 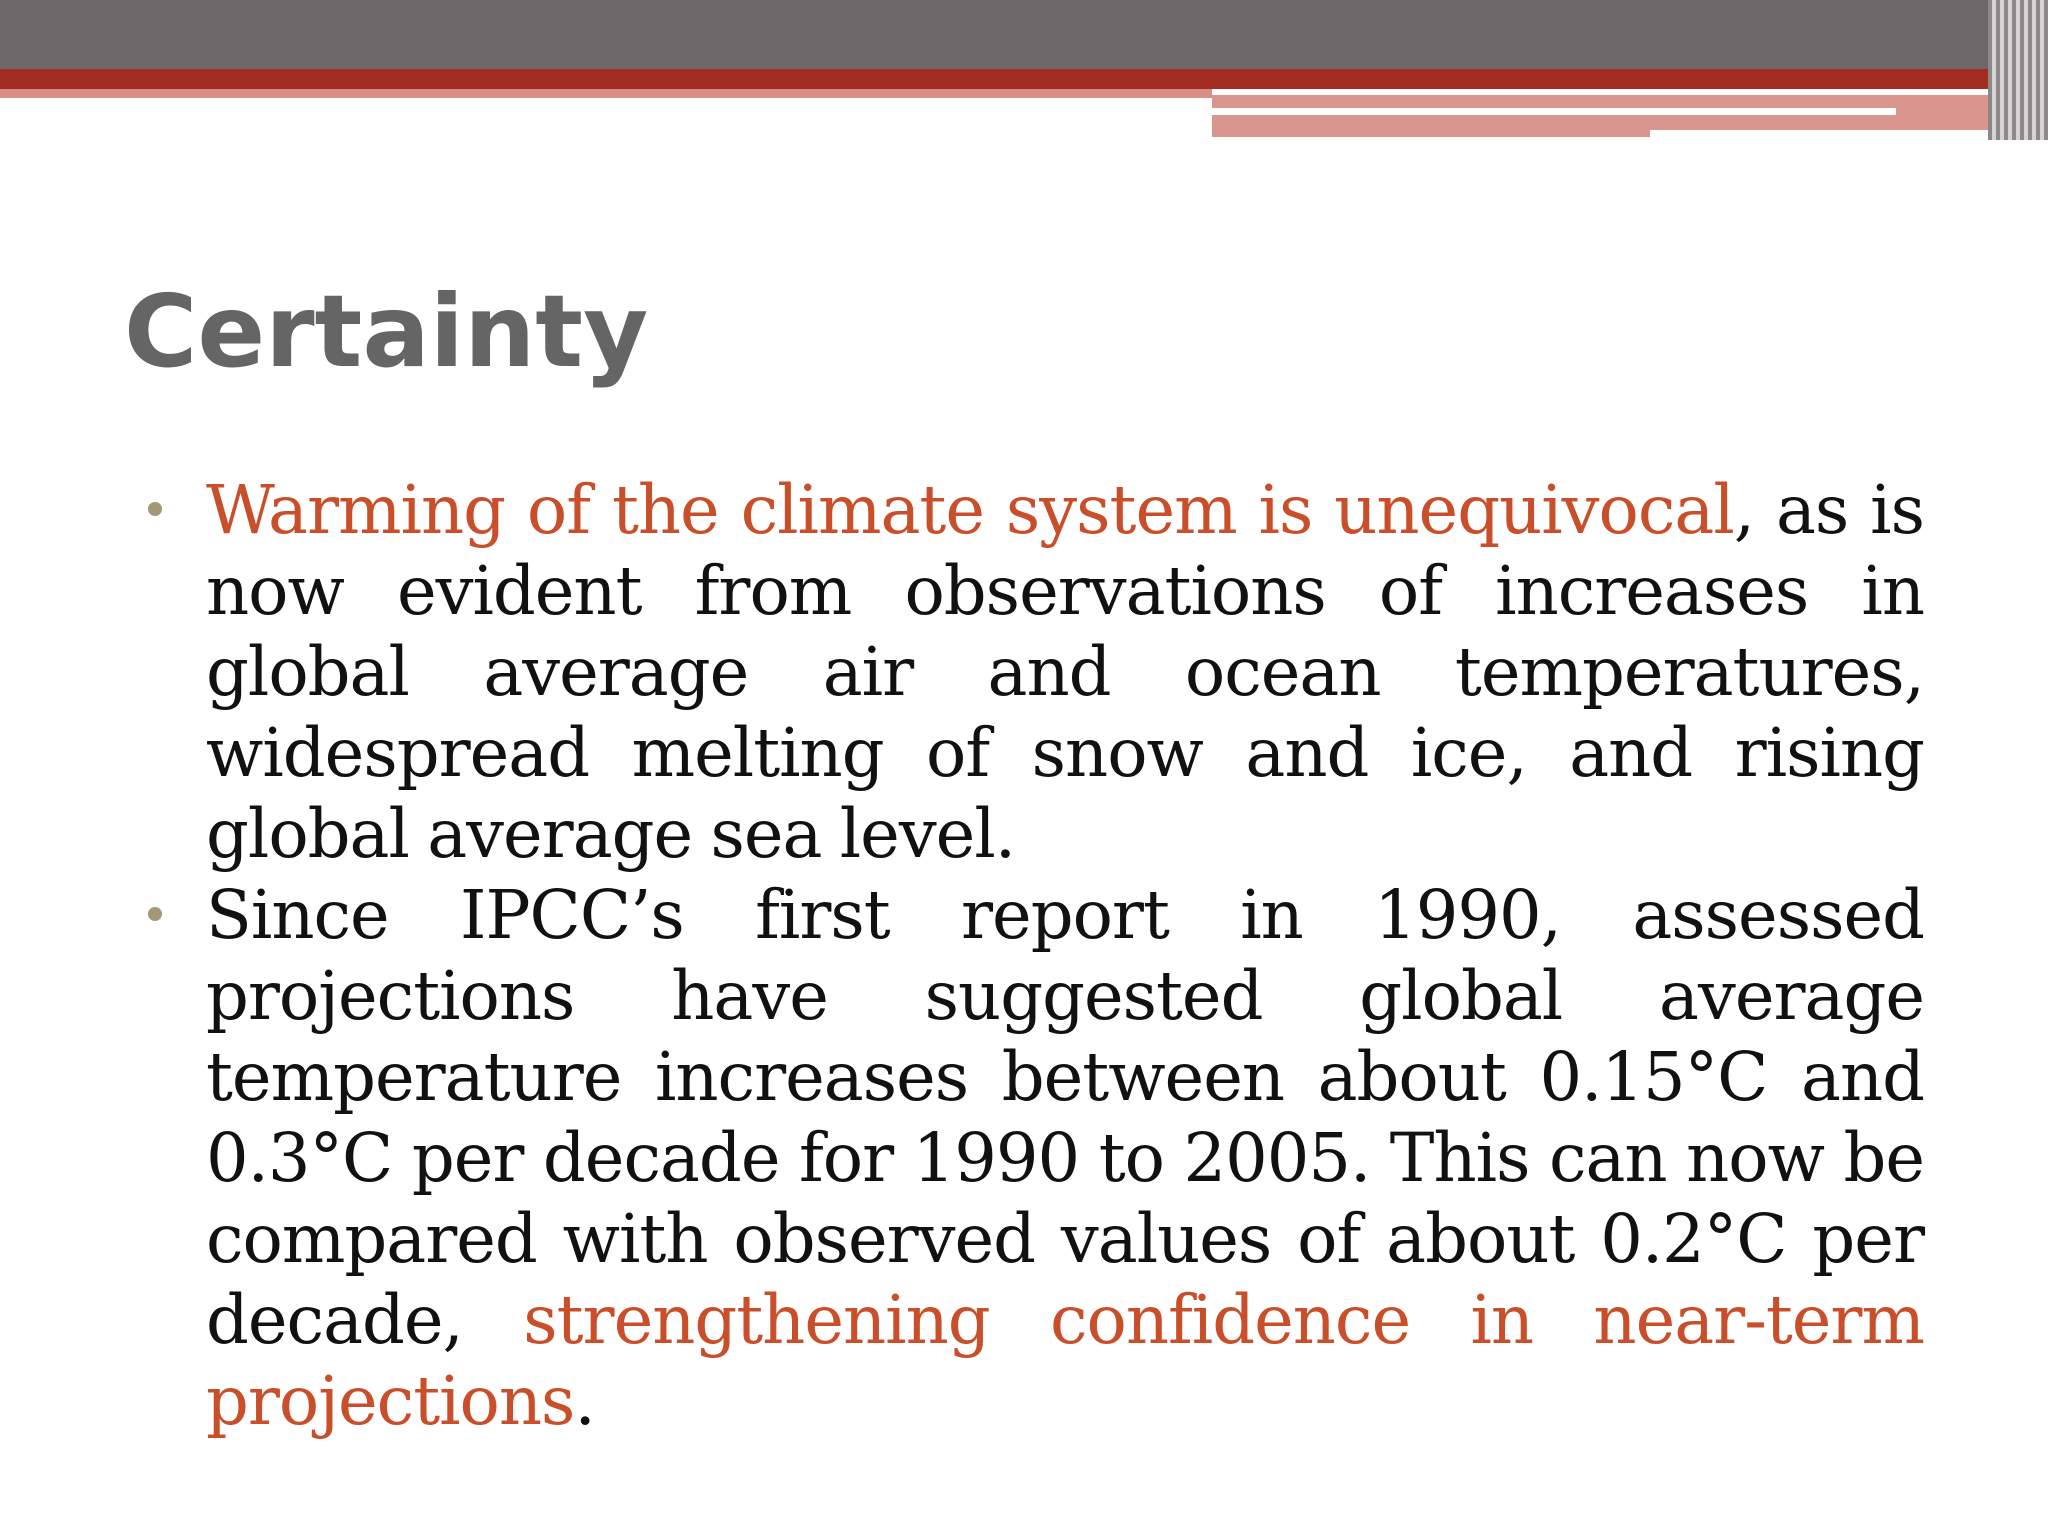 I want to click on header-bar-red, so click(x=1024, y=79).